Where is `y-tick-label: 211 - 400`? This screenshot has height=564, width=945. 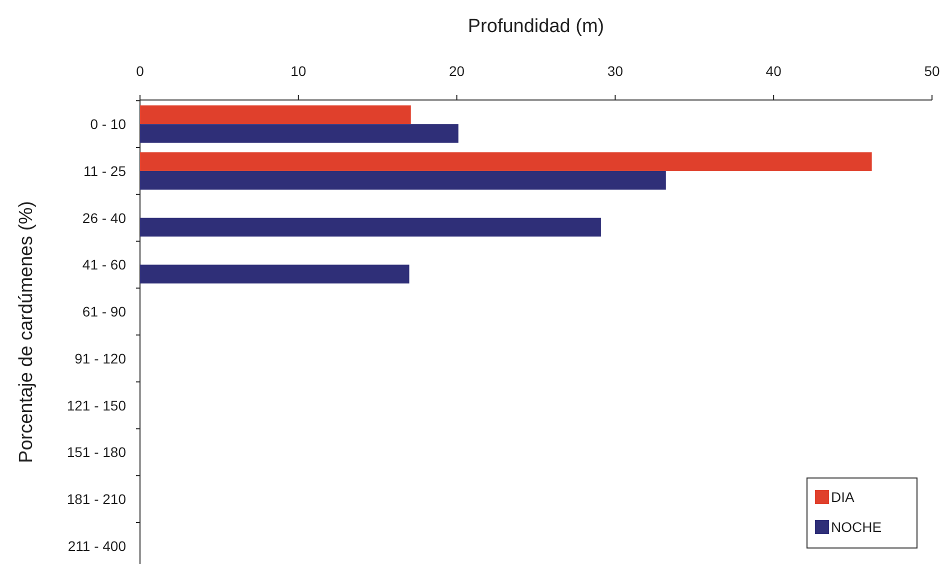 y-tick-label: 211 - 400 is located at coordinates (97, 546).